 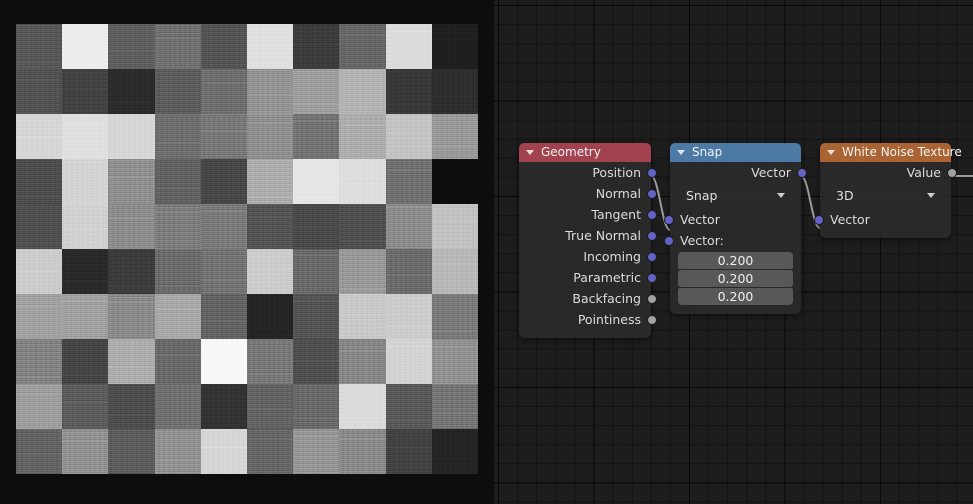 I want to click on socket-output-normal-icon, so click(x=652, y=193).